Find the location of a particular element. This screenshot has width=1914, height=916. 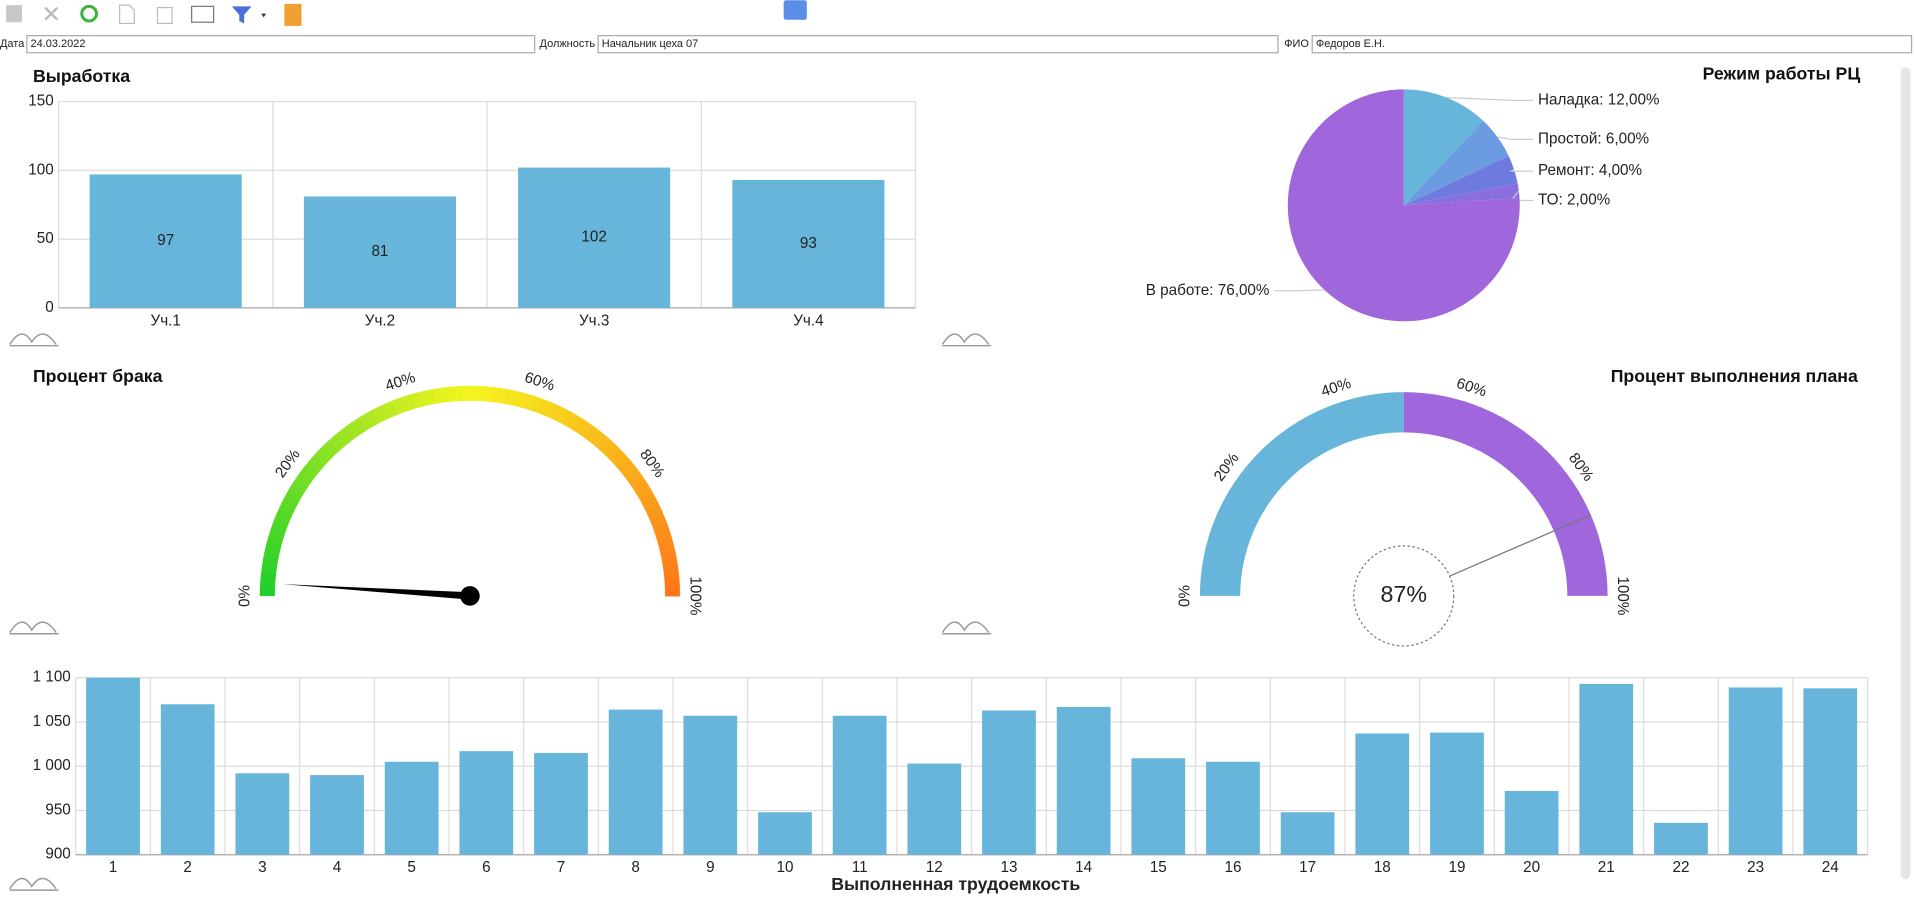

filter-dropdown is located at coordinates (264, 15).